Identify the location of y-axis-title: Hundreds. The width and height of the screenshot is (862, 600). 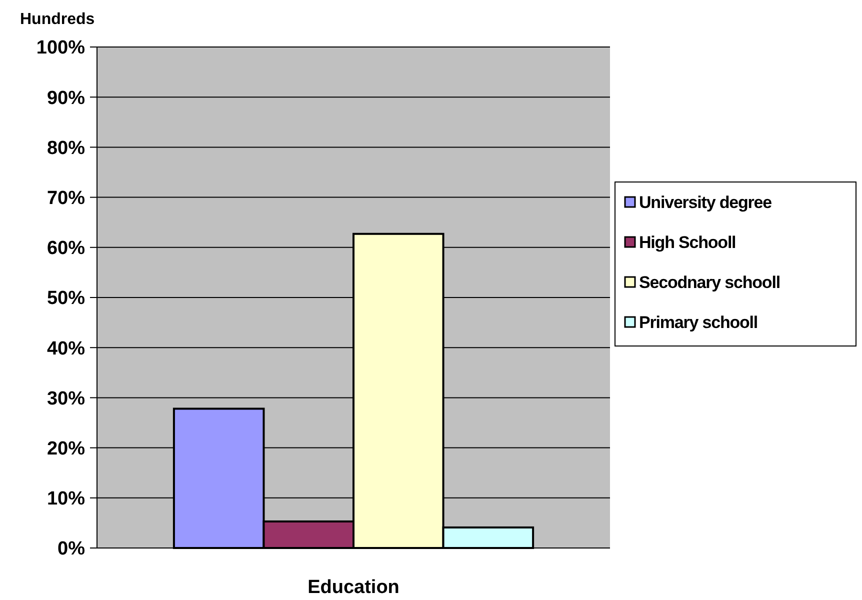
(57, 19).